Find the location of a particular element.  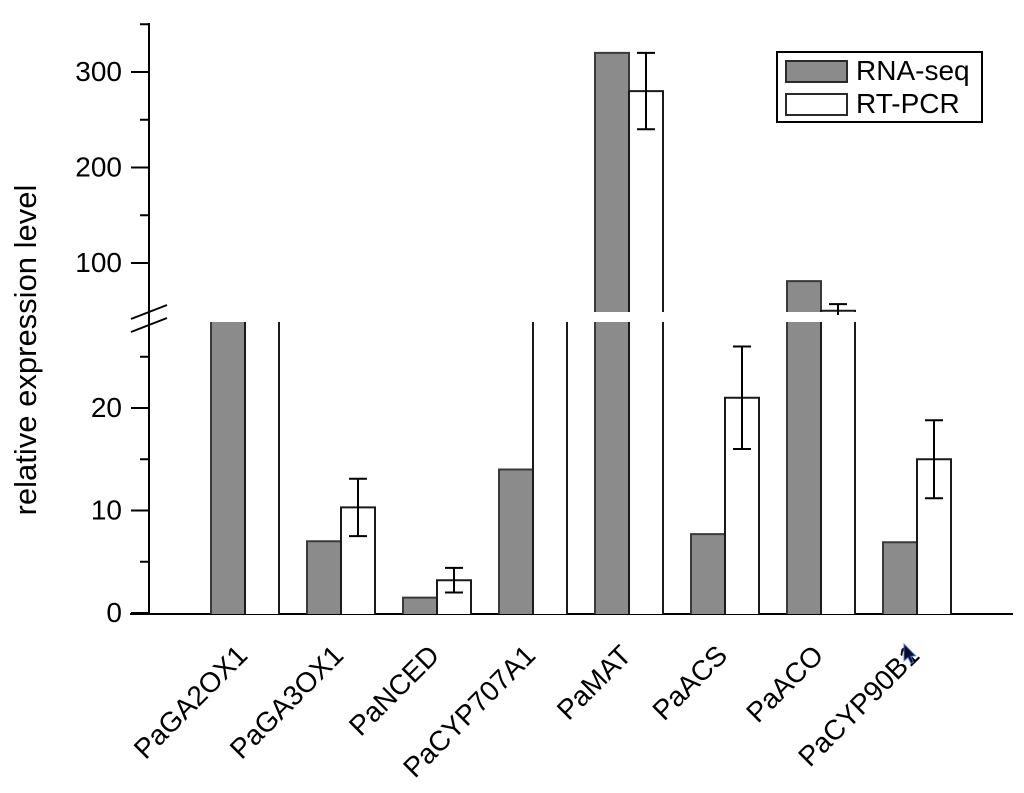

y-tick-label: 100 is located at coordinates (98, 262).